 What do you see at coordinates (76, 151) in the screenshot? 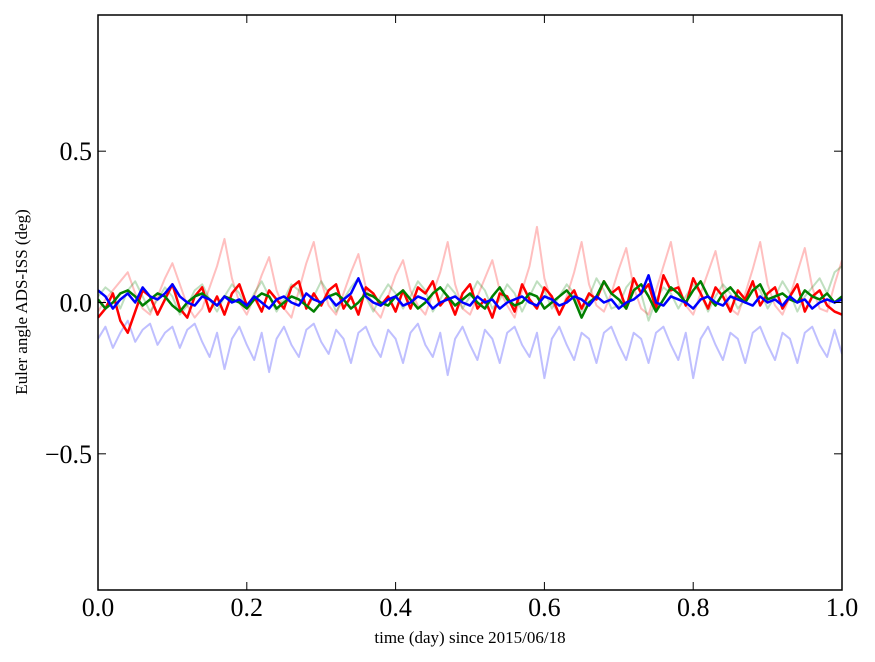
I see `y-tick-label: 0.5` at bounding box center [76, 151].